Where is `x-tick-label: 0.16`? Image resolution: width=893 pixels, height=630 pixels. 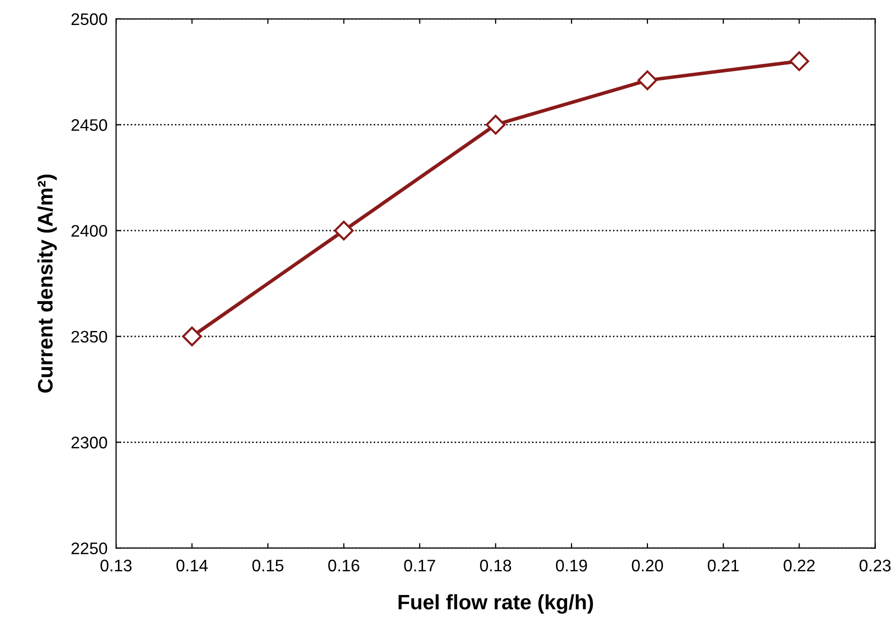
x-tick-label: 0.16 is located at coordinates (344, 566).